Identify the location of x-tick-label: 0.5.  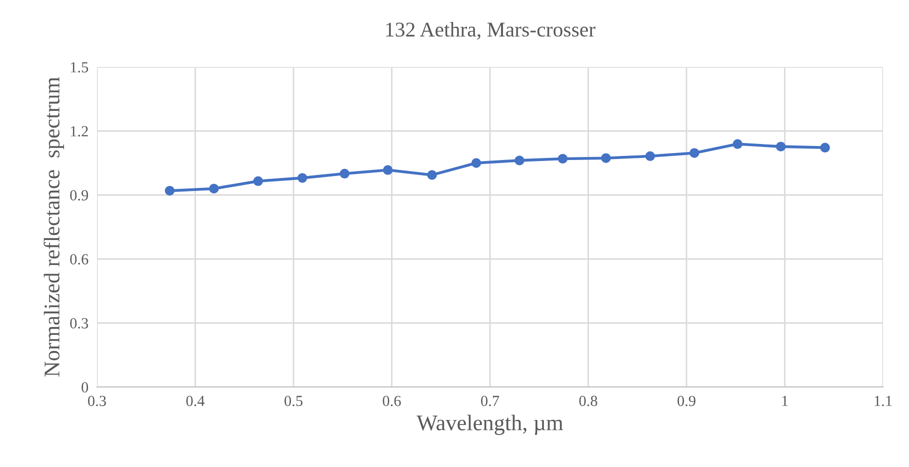
(293, 401).